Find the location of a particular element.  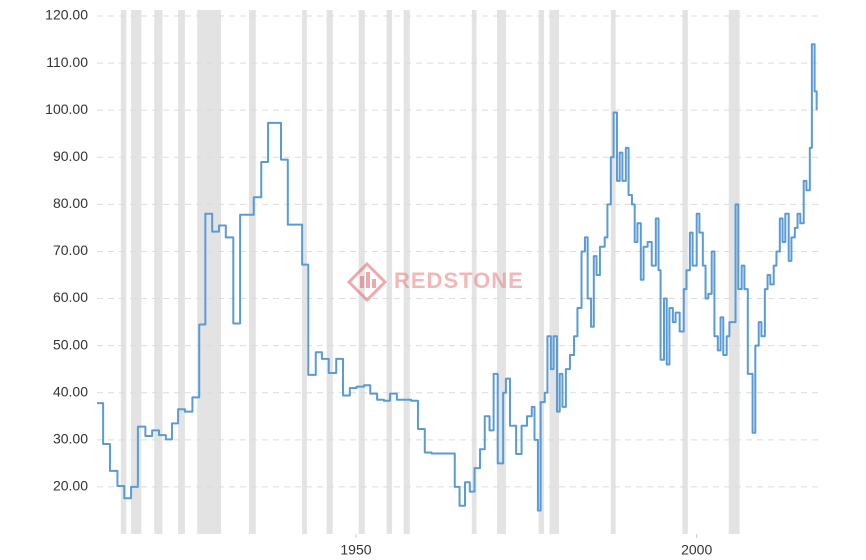

y-tick-label: 100.00 is located at coordinates (66, 109).